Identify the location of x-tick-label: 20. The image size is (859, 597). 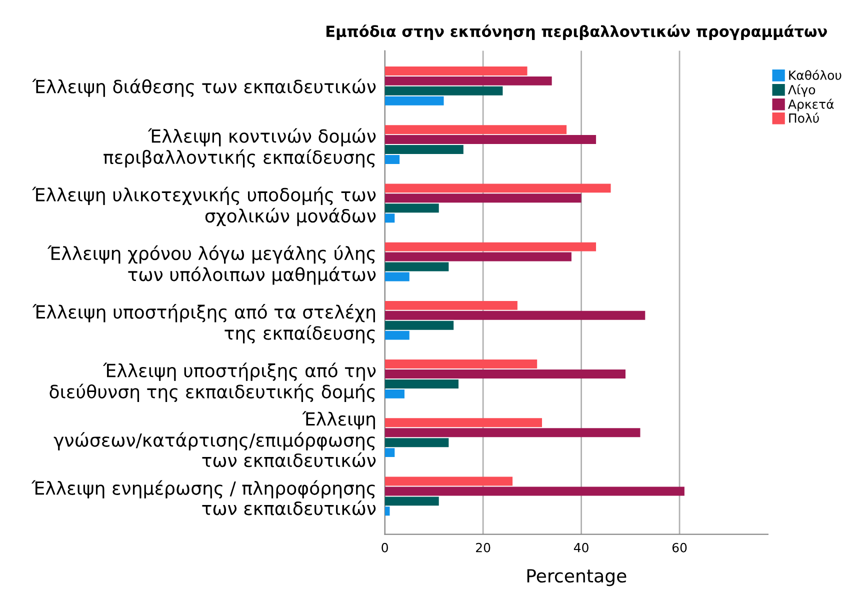
(483, 547).